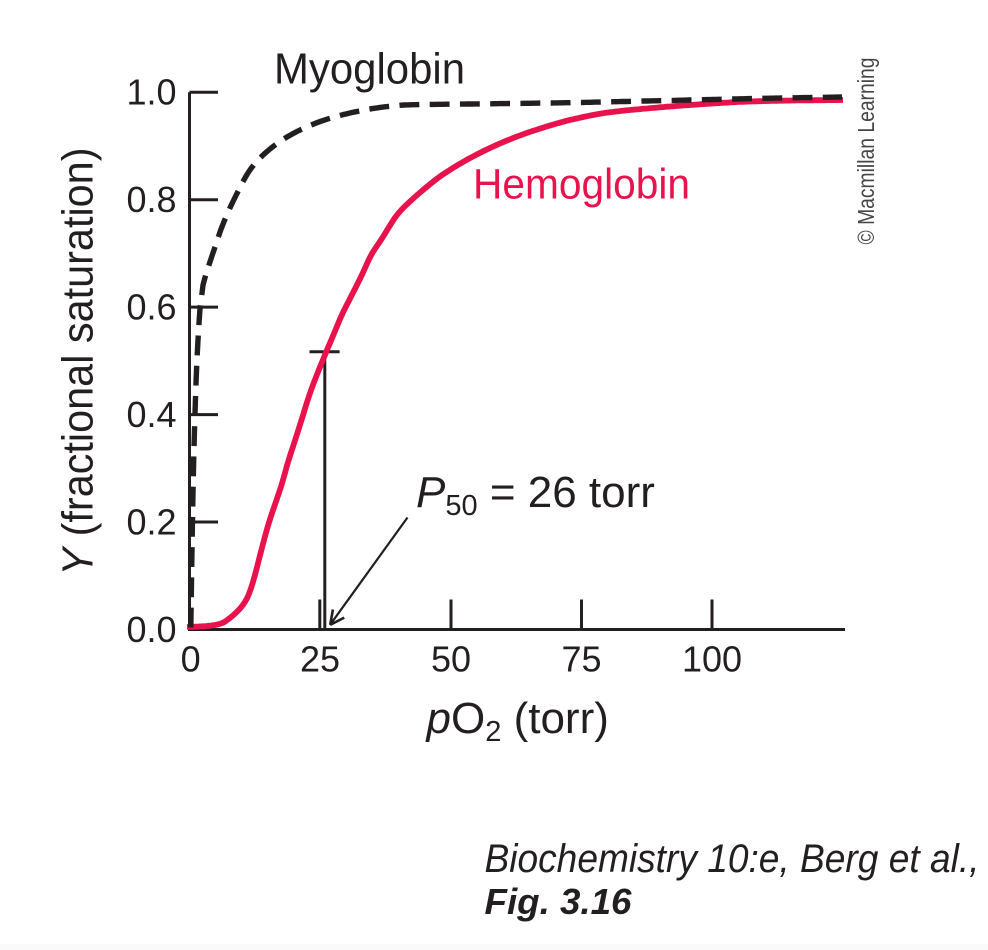 The height and width of the screenshot is (950, 988). I want to click on svg-text: 50, so click(451, 659).